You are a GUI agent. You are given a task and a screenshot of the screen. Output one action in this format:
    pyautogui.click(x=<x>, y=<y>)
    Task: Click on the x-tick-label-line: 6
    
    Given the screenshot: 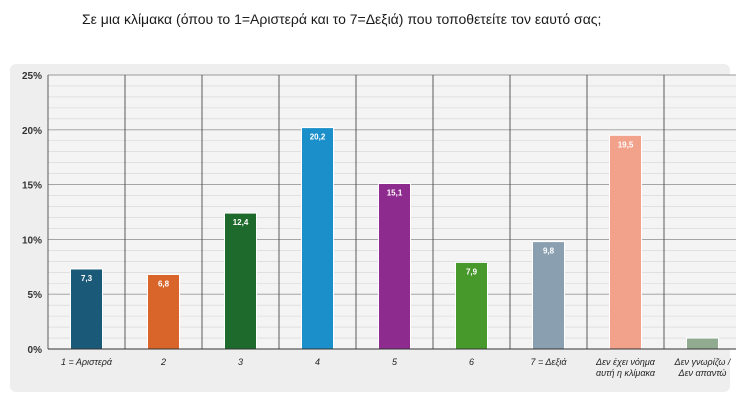 What is the action you would take?
    pyautogui.click(x=471, y=362)
    